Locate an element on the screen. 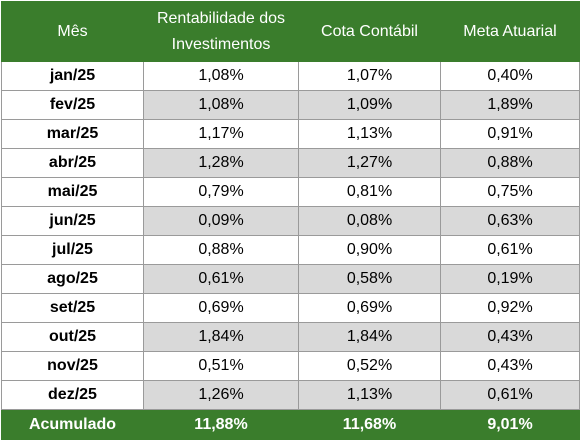  accounting-quota-cell: 0,58% is located at coordinates (369, 279).